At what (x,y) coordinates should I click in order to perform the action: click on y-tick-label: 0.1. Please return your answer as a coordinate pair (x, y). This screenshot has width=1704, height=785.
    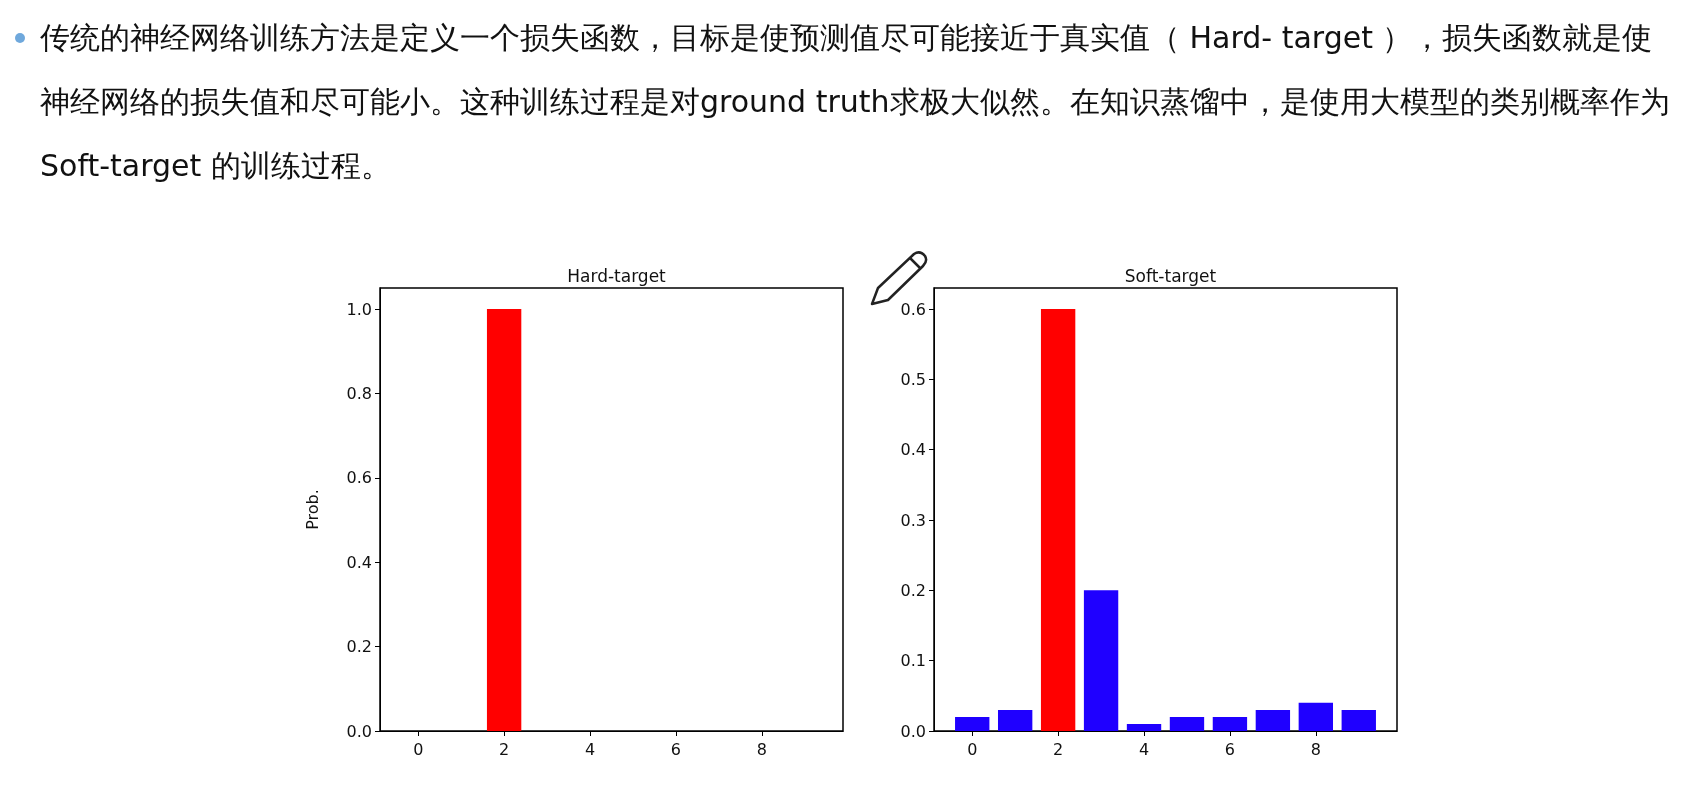
    Looking at the image, I should click on (913, 661).